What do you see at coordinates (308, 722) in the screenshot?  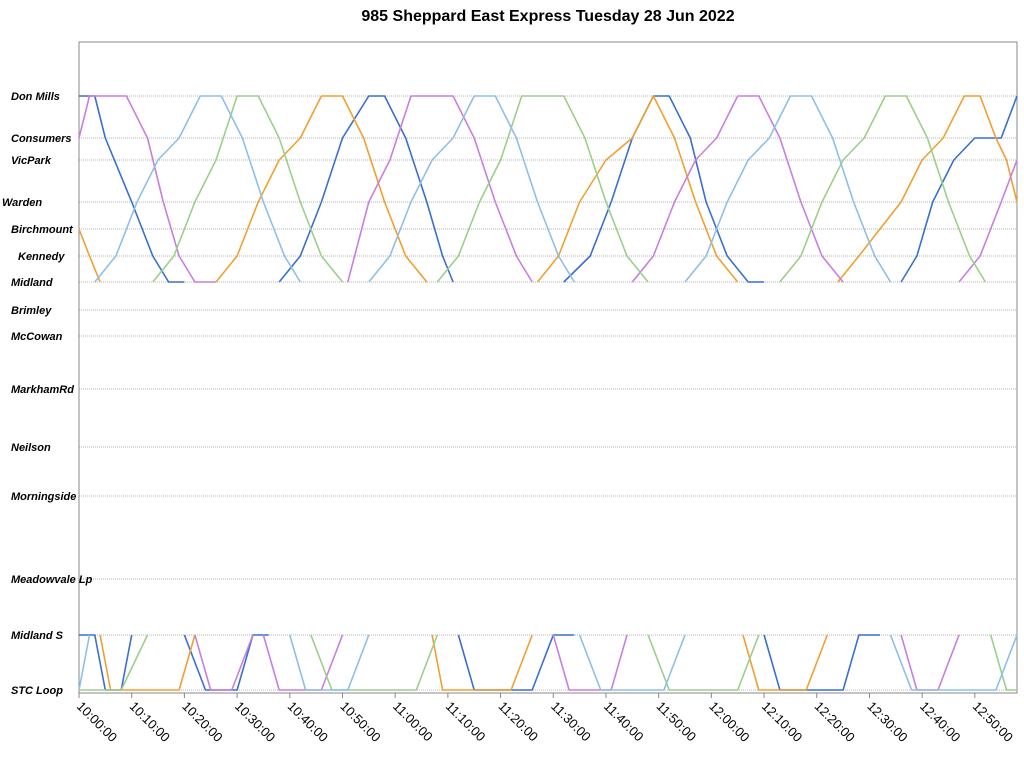 I see `x-tick-label: 10:40:00` at bounding box center [308, 722].